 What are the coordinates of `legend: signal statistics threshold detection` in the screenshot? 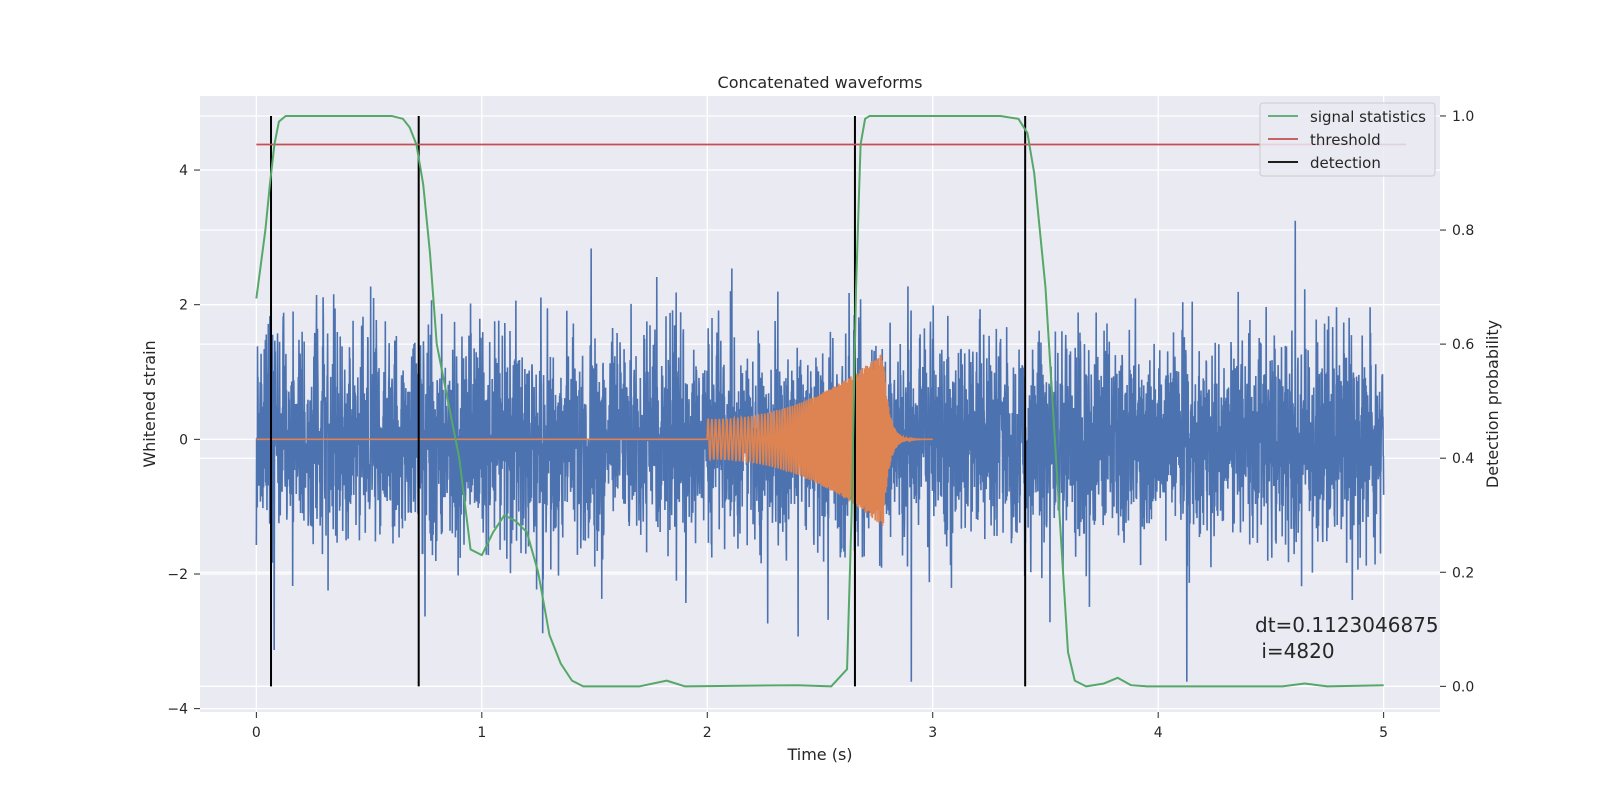 It's located at (1347, 139).